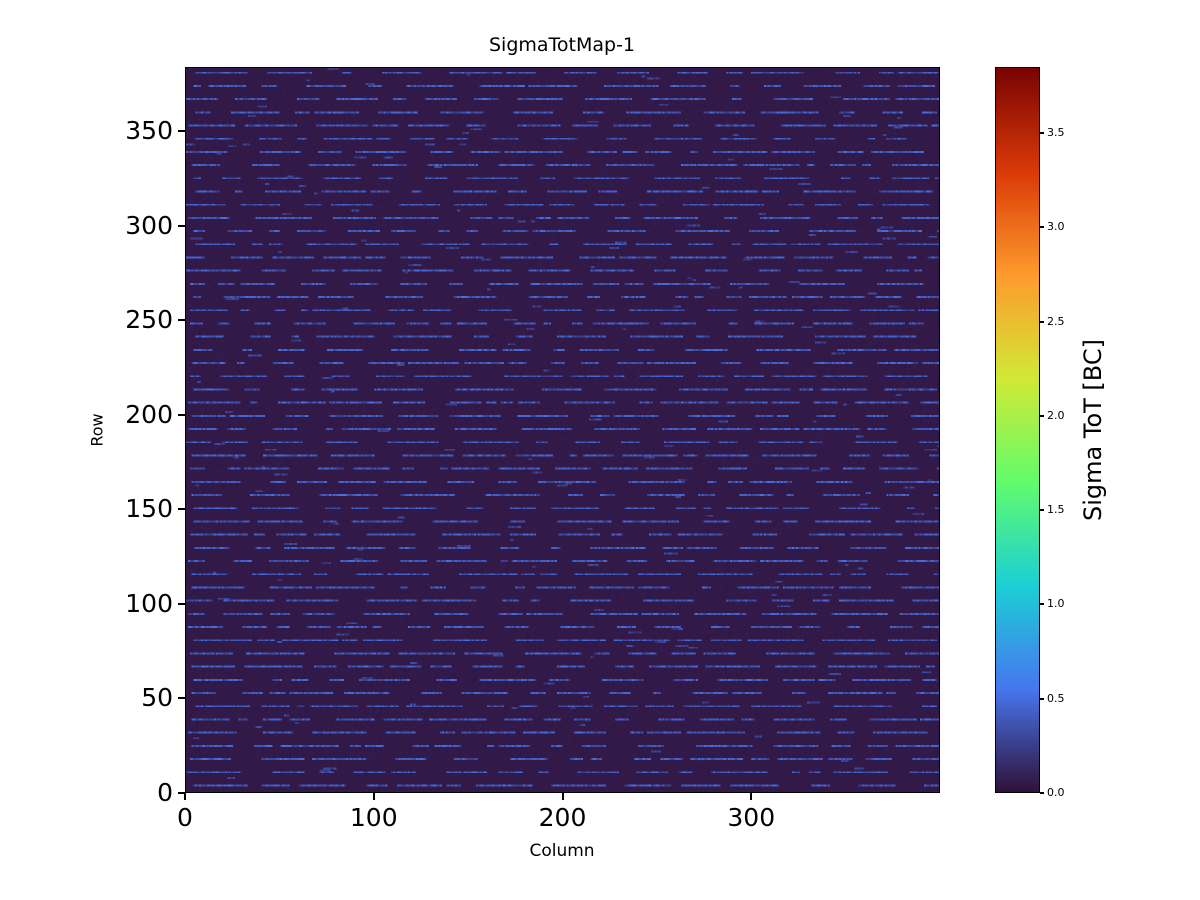 The width and height of the screenshot is (1200, 900). What do you see at coordinates (1056, 415) in the screenshot?
I see `colorbar-tick-label: 2.0` at bounding box center [1056, 415].